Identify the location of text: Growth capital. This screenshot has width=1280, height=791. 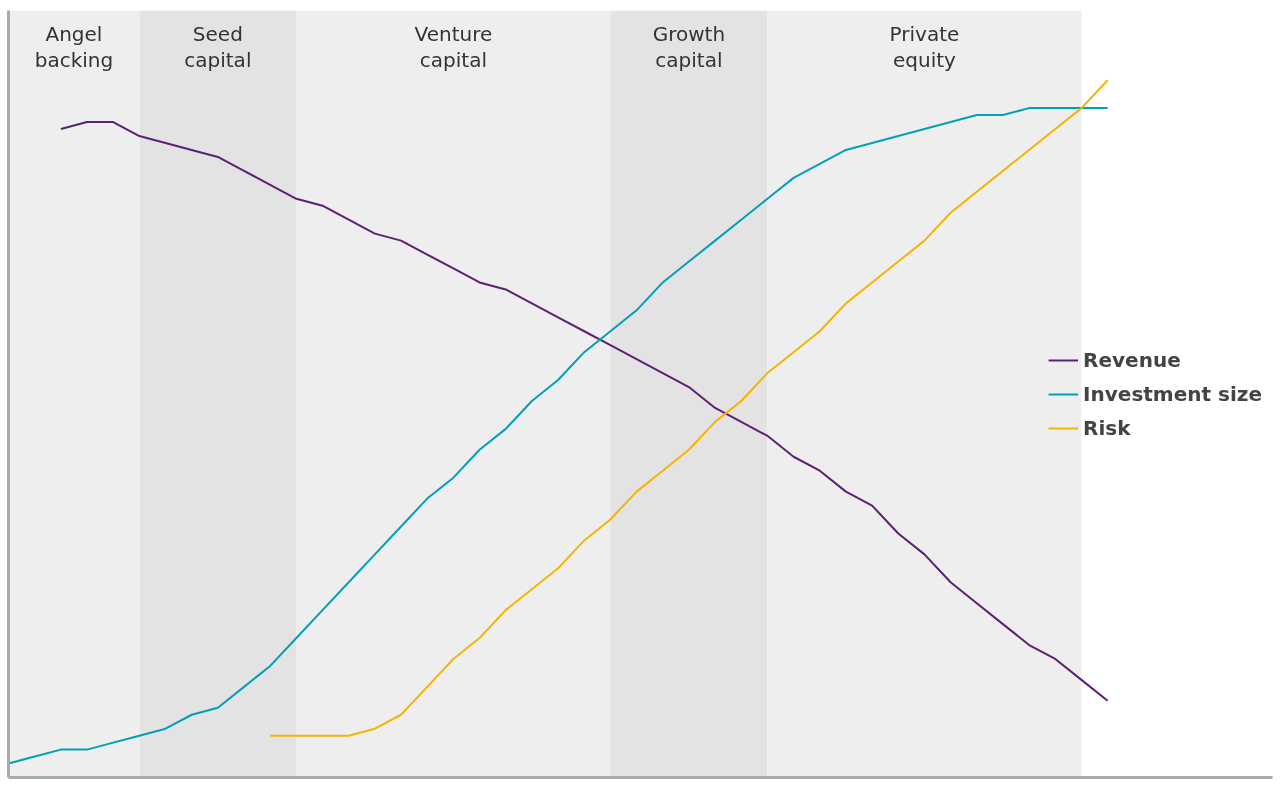
(689, 47).